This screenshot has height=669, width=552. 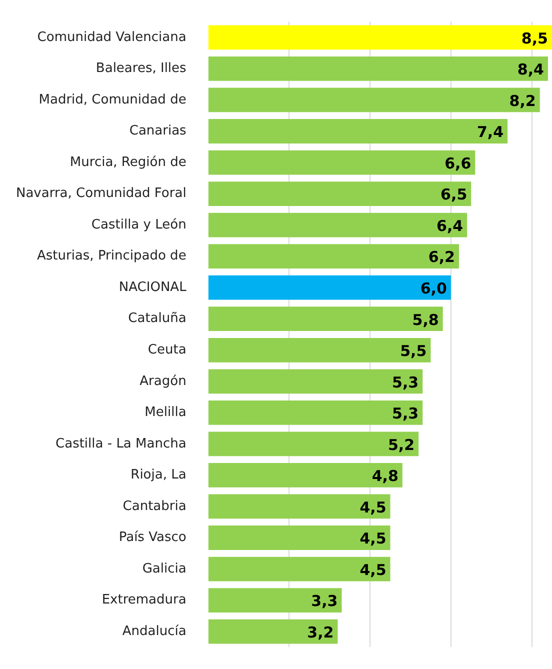 I want to click on y-tick-label: Rioja, La, so click(x=158, y=475).